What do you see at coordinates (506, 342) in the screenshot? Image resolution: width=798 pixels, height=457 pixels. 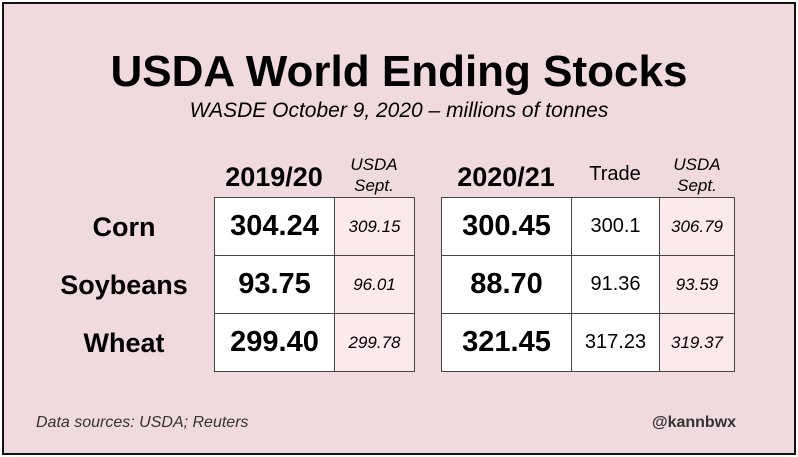 I see `cell-wheat-2020-21: 321.45` at bounding box center [506, 342].